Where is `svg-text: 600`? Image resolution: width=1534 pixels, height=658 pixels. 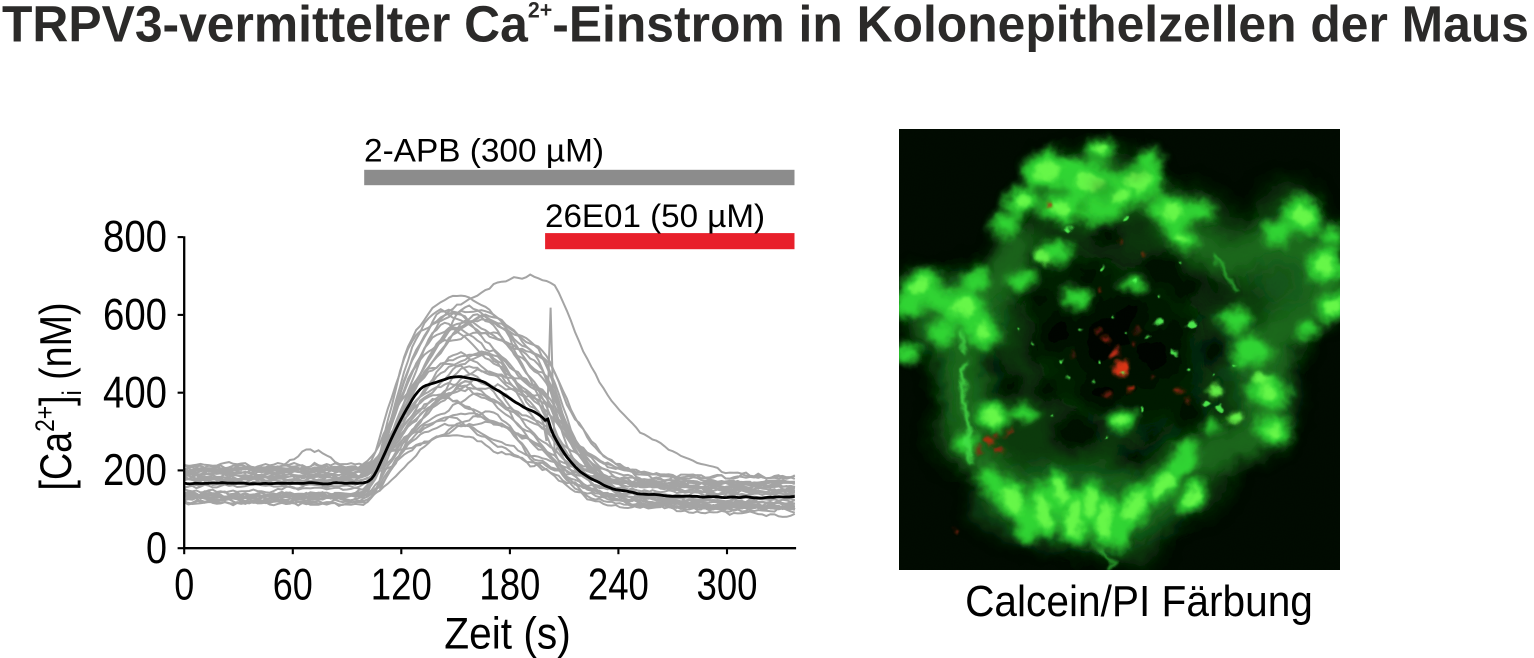
svg-text: 600 is located at coordinates (135, 315).